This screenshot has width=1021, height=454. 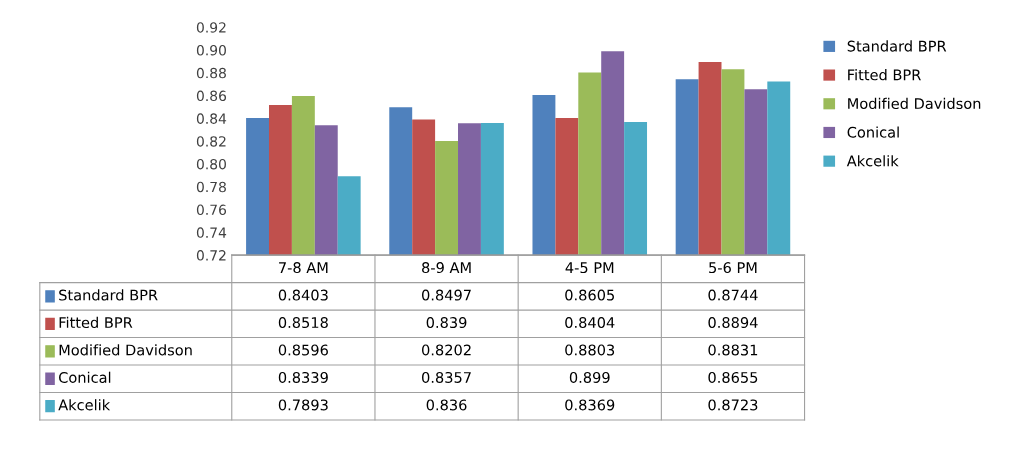 What do you see at coordinates (108, 295) in the screenshot?
I see `legend-label: Standard BPR` at bounding box center [108, 295].